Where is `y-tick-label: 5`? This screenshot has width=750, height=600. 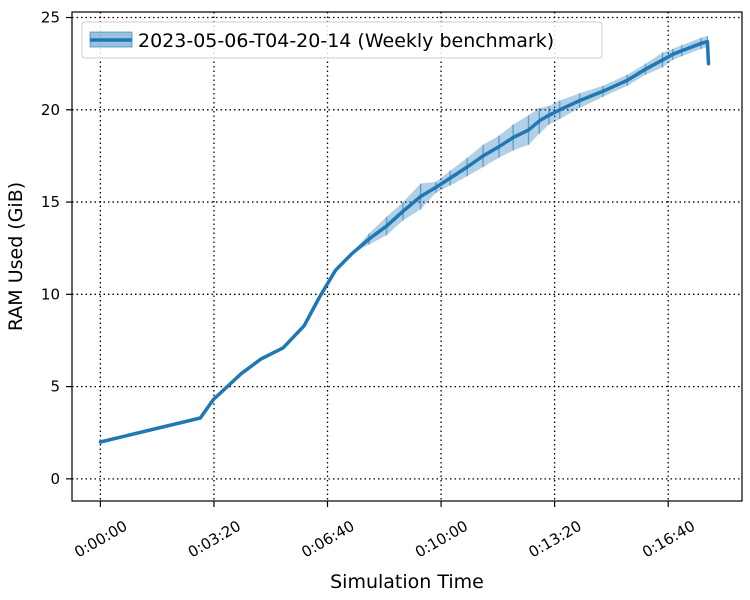
y-tick-label: 5 is located at coordinates (55, 387).